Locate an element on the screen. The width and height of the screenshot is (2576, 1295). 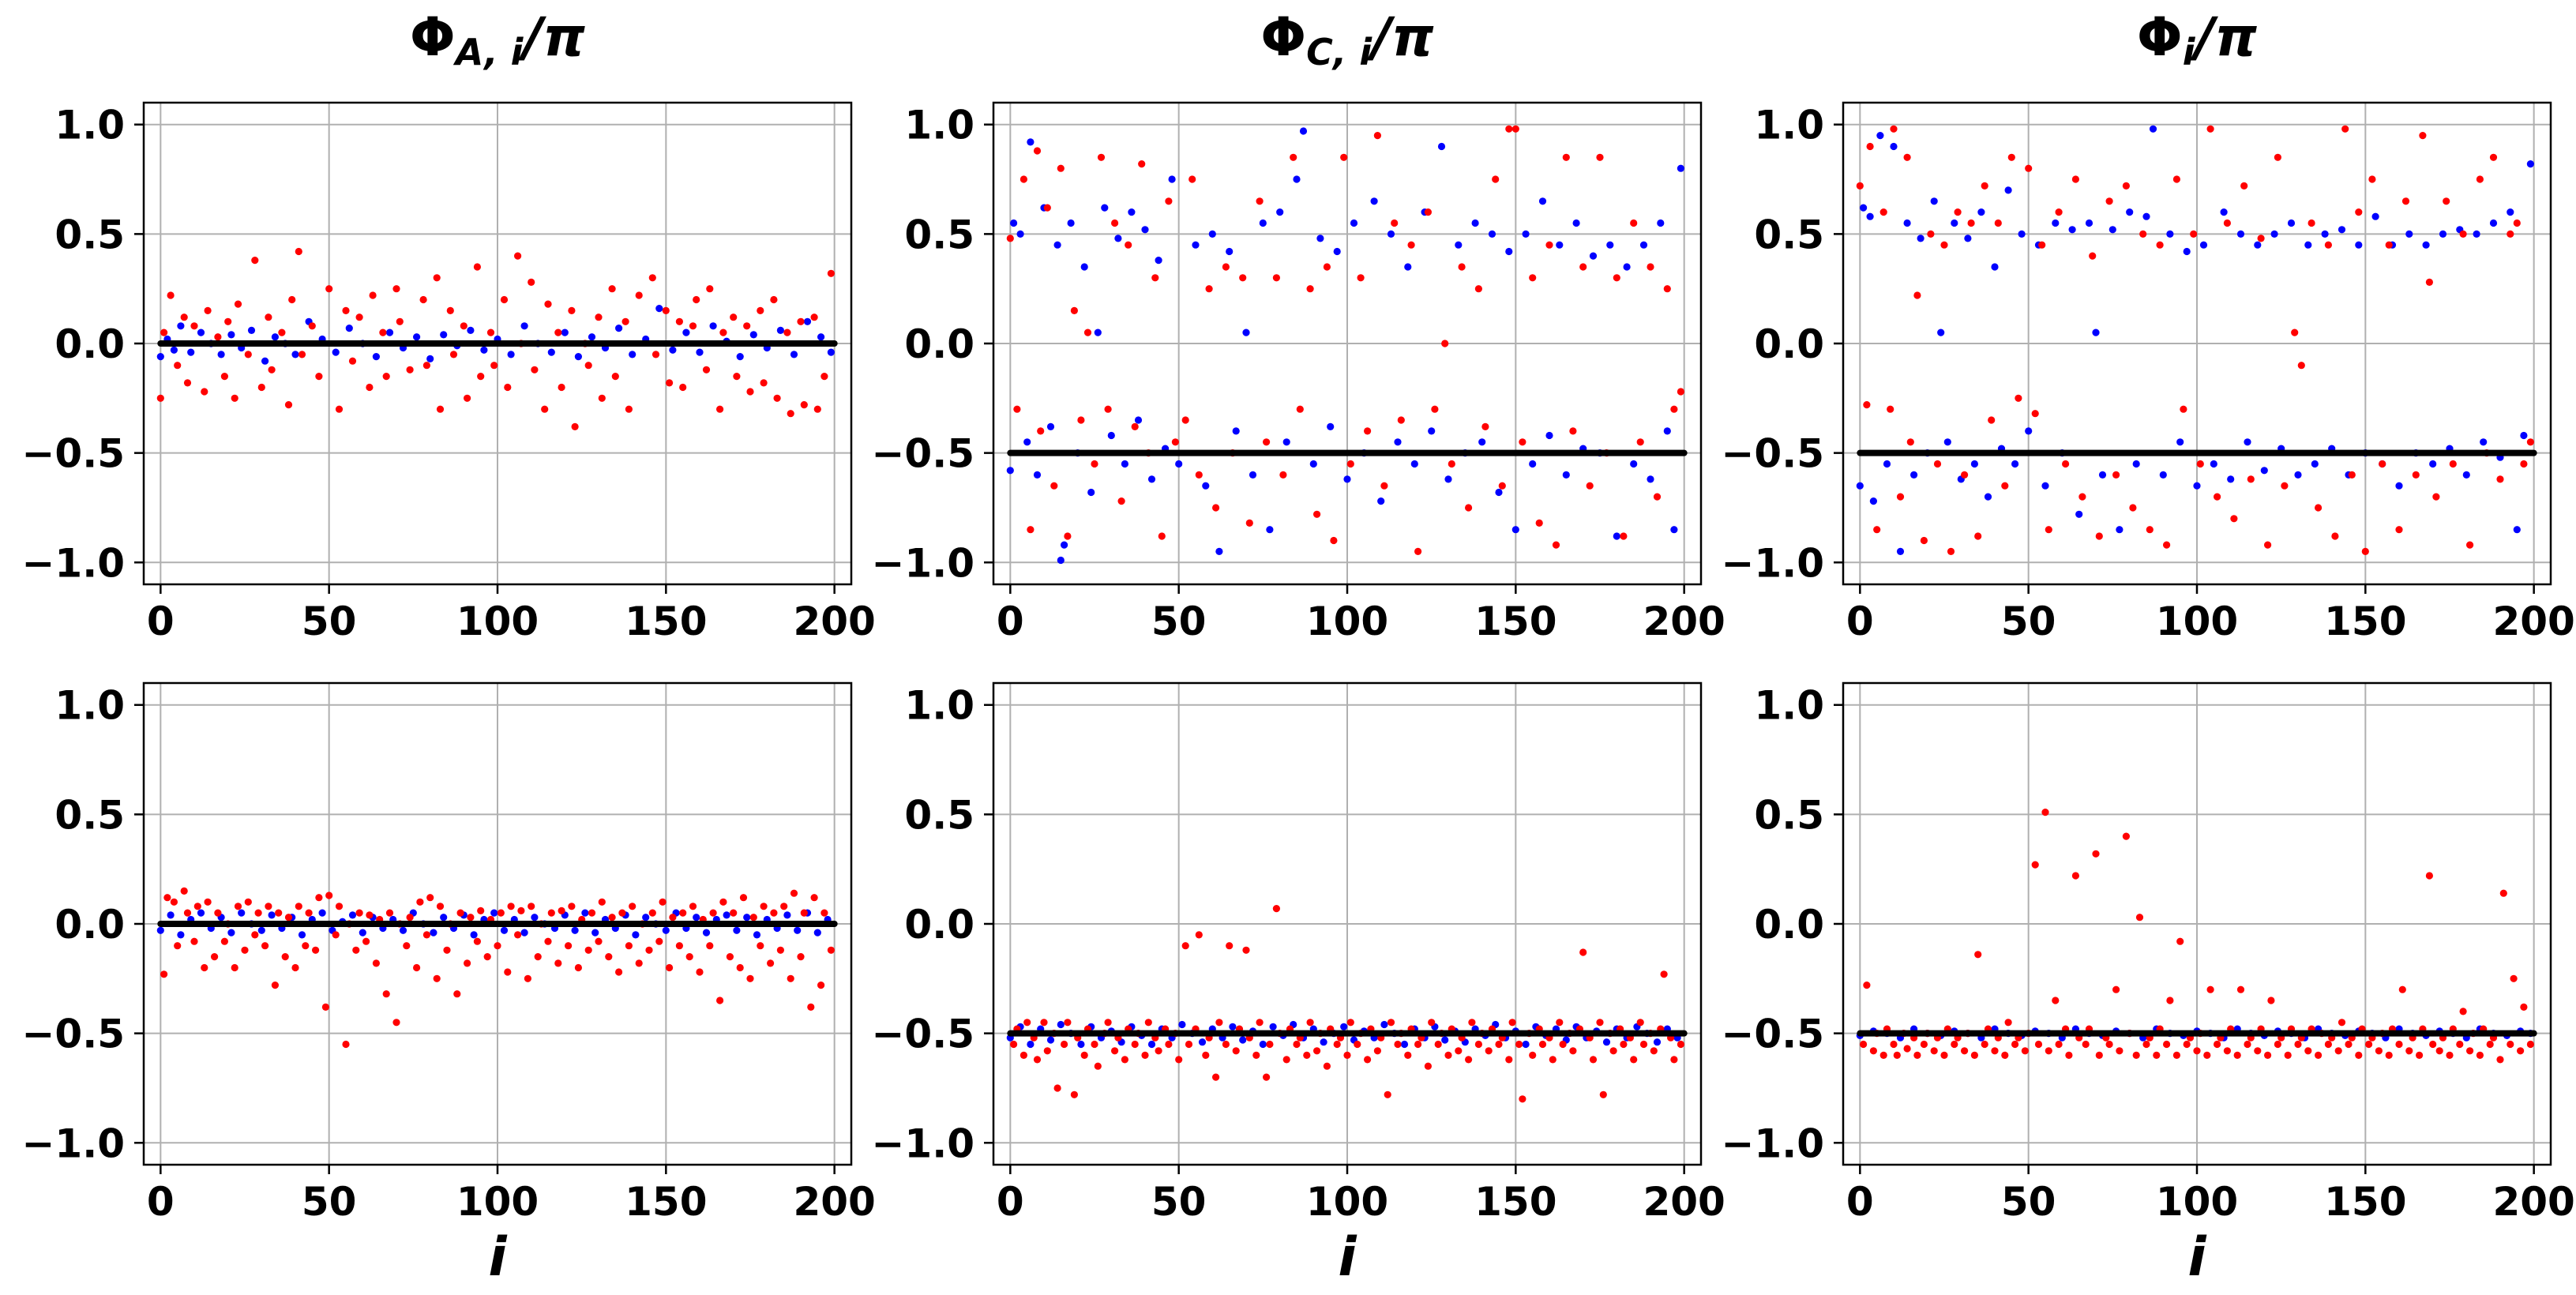
series-blue is located at coordinates (1345, 346).